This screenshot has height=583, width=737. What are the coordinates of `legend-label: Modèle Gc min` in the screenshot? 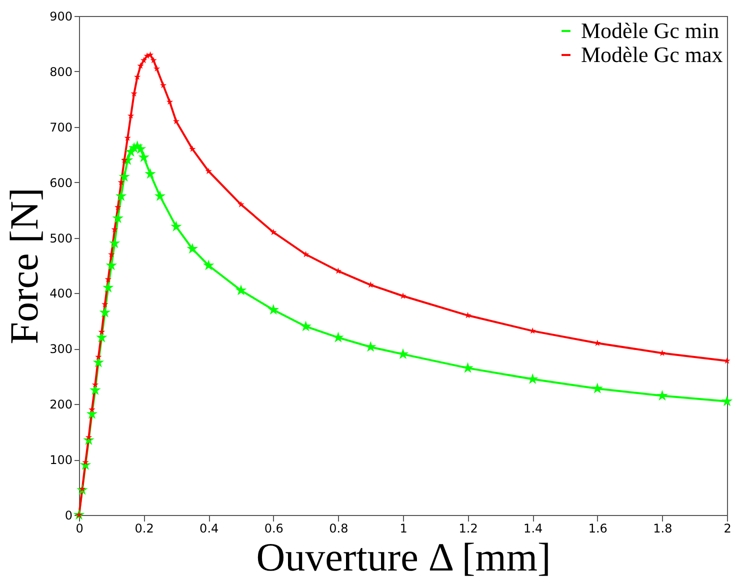 It's located at (650, 30).